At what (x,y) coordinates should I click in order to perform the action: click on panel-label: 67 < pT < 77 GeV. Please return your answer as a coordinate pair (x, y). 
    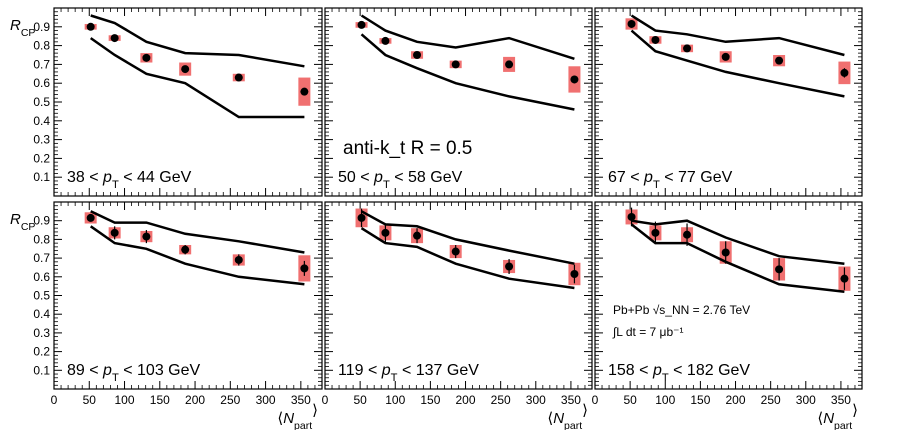
    Looking at the image, I should click on (670, 180).